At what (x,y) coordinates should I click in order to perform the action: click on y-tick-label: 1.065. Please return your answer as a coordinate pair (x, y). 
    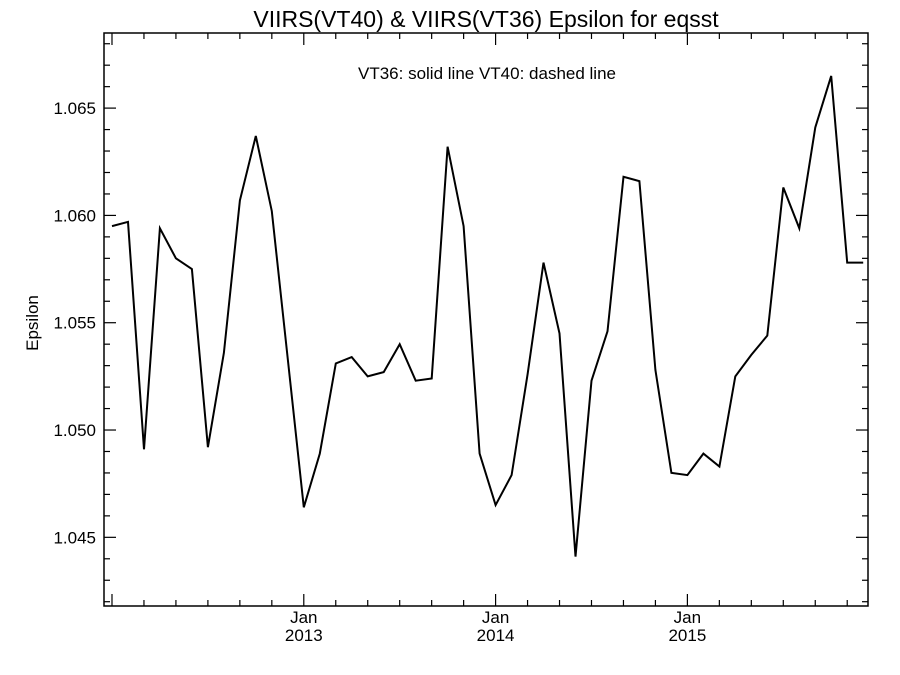
    Looking at the image, I should click on (74, 108).